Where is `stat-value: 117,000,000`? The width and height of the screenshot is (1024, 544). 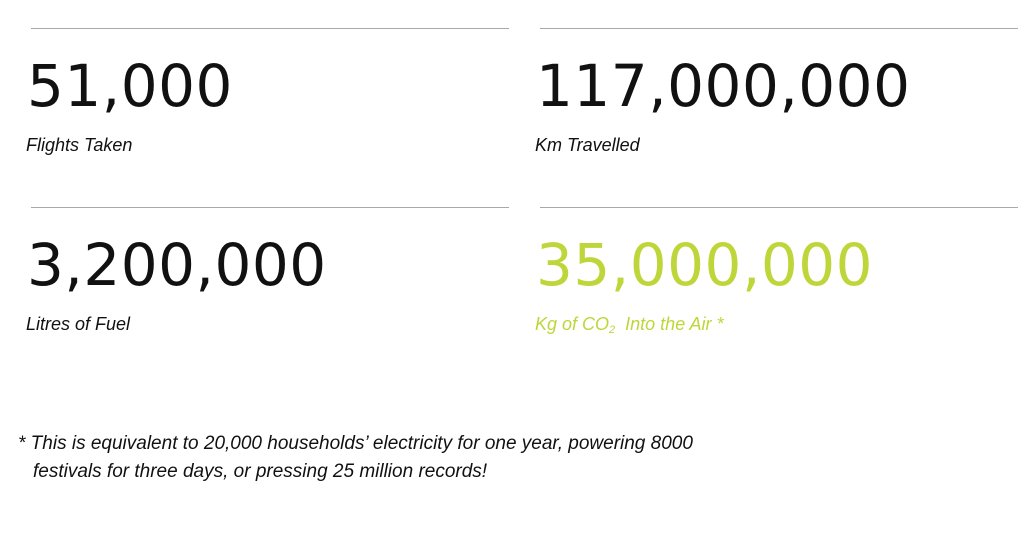
stat-value: 117,000,000 is located at coordinates (723, 86).